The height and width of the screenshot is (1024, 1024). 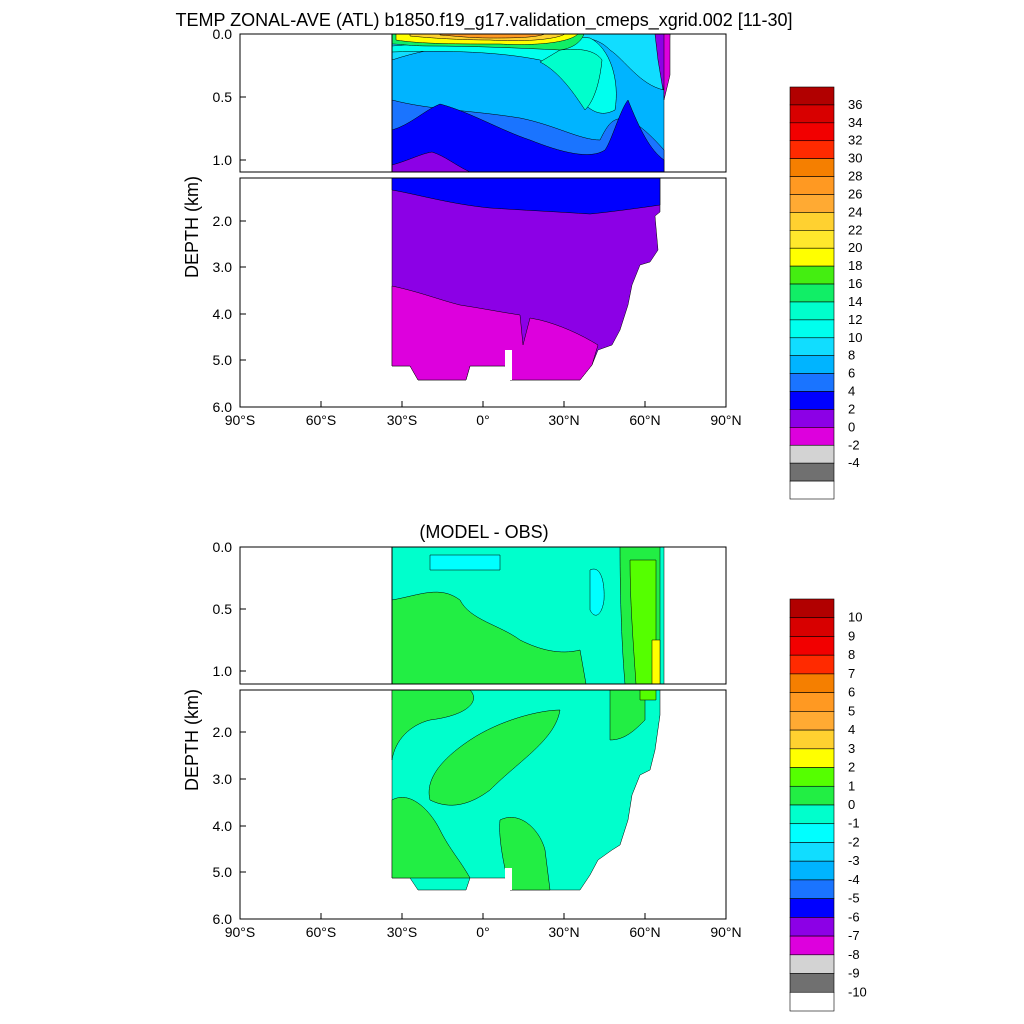 I want to click on y-tick-label: 4.0, so click(x=223, y=826).